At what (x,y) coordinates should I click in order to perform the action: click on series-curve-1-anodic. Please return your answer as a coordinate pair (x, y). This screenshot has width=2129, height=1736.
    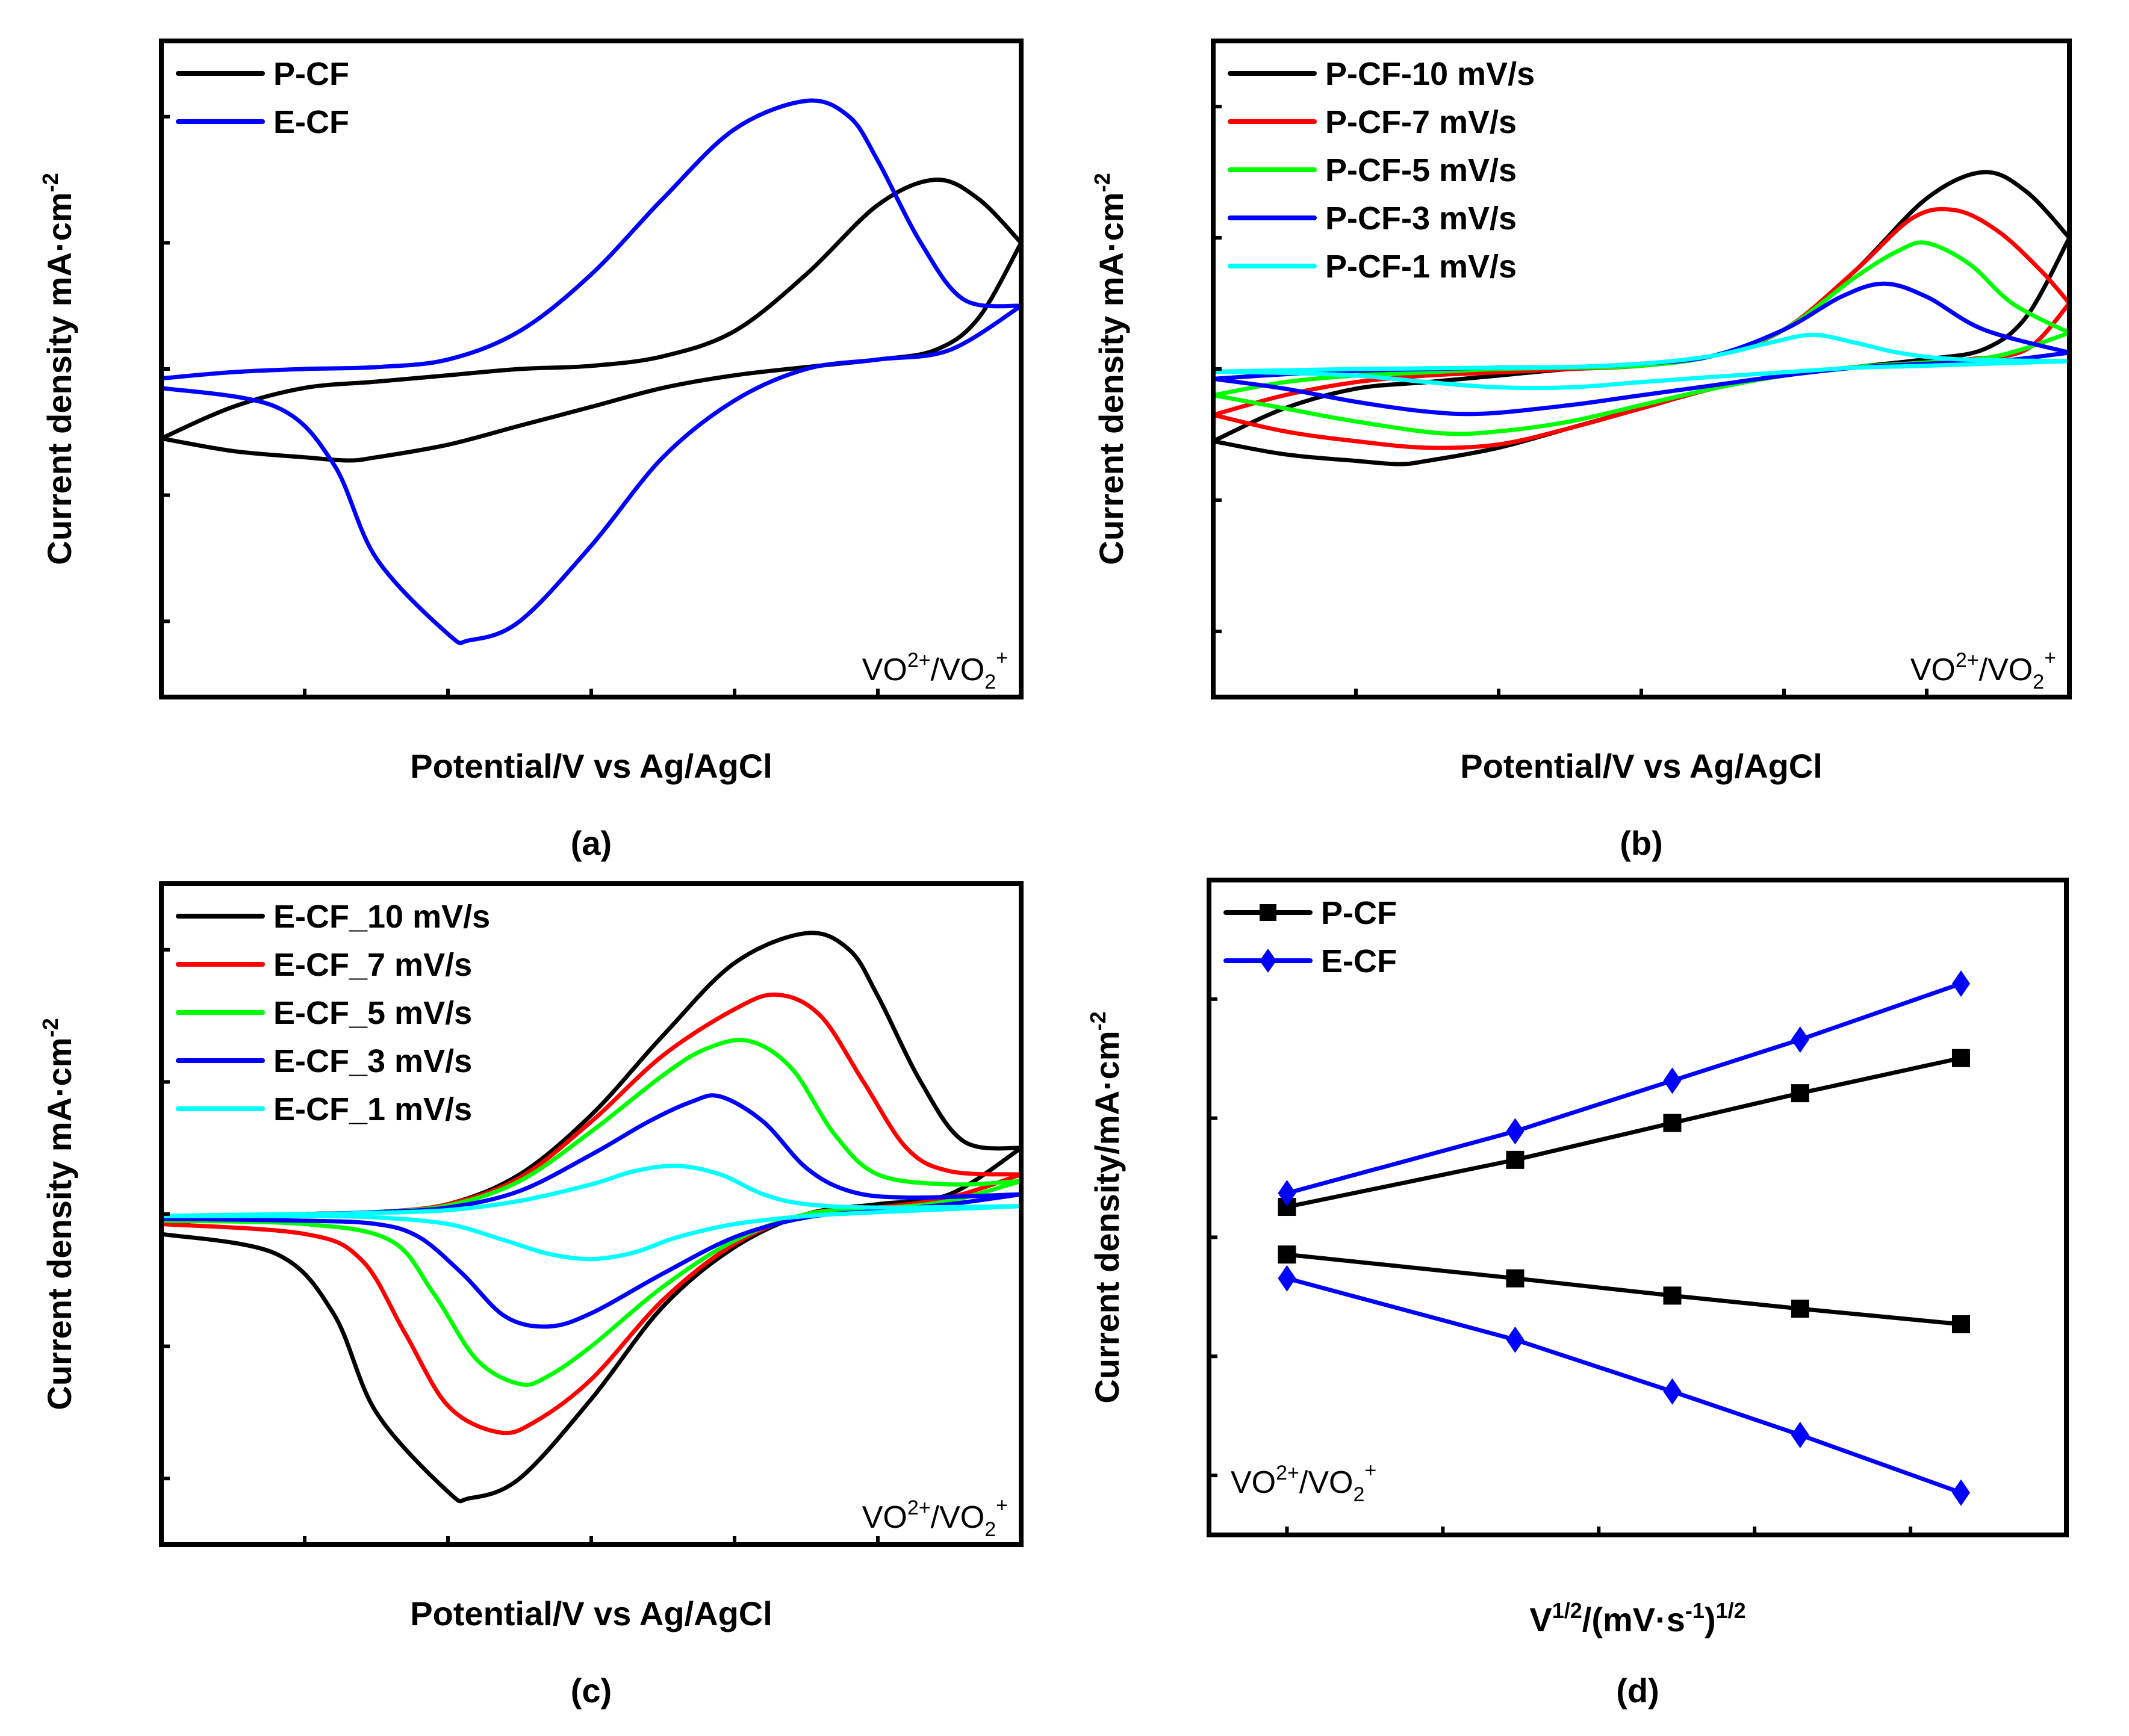
    Looking at the image, I should click on (591, 239).